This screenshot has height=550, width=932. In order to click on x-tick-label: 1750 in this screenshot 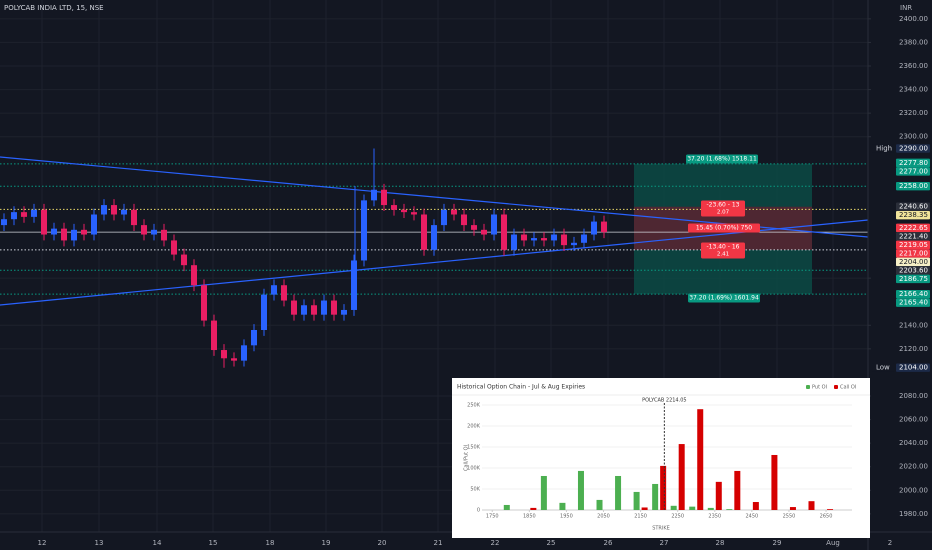, I will do `click(492, 517)`.